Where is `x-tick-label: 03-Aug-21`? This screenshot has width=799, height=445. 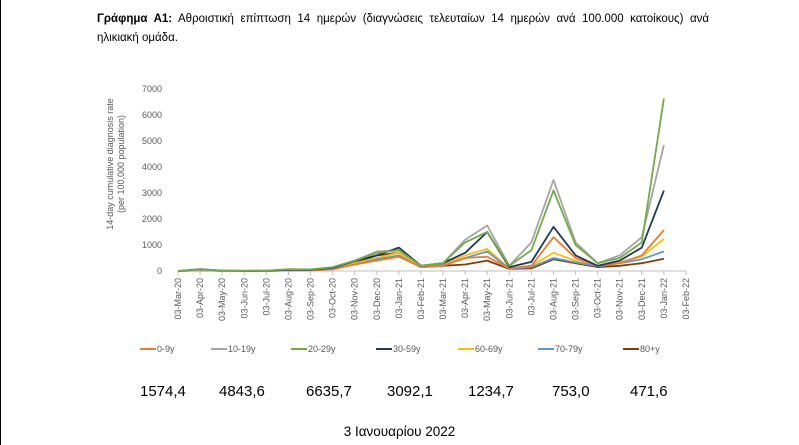 x-tick-label: 03-Aug-21 is located at coordinates (553, 299).